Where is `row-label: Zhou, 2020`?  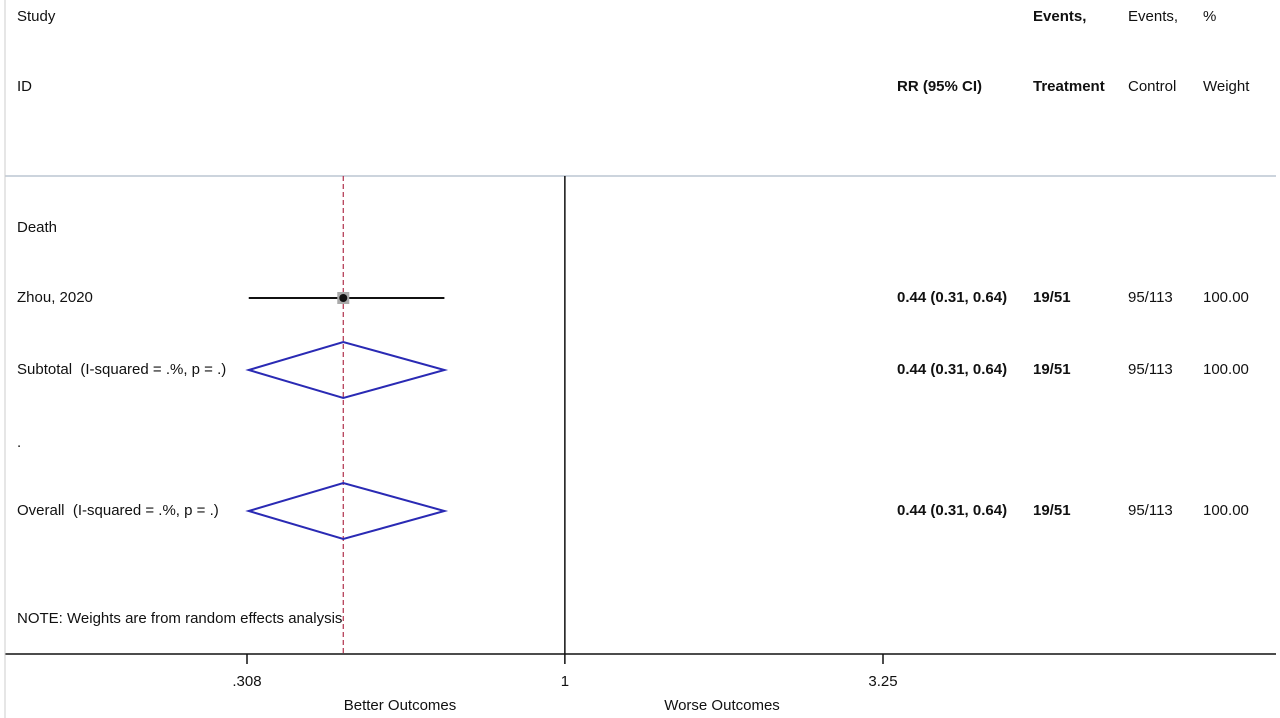
row-label: Zhou, 2020 is located at coordinates (55, 297).